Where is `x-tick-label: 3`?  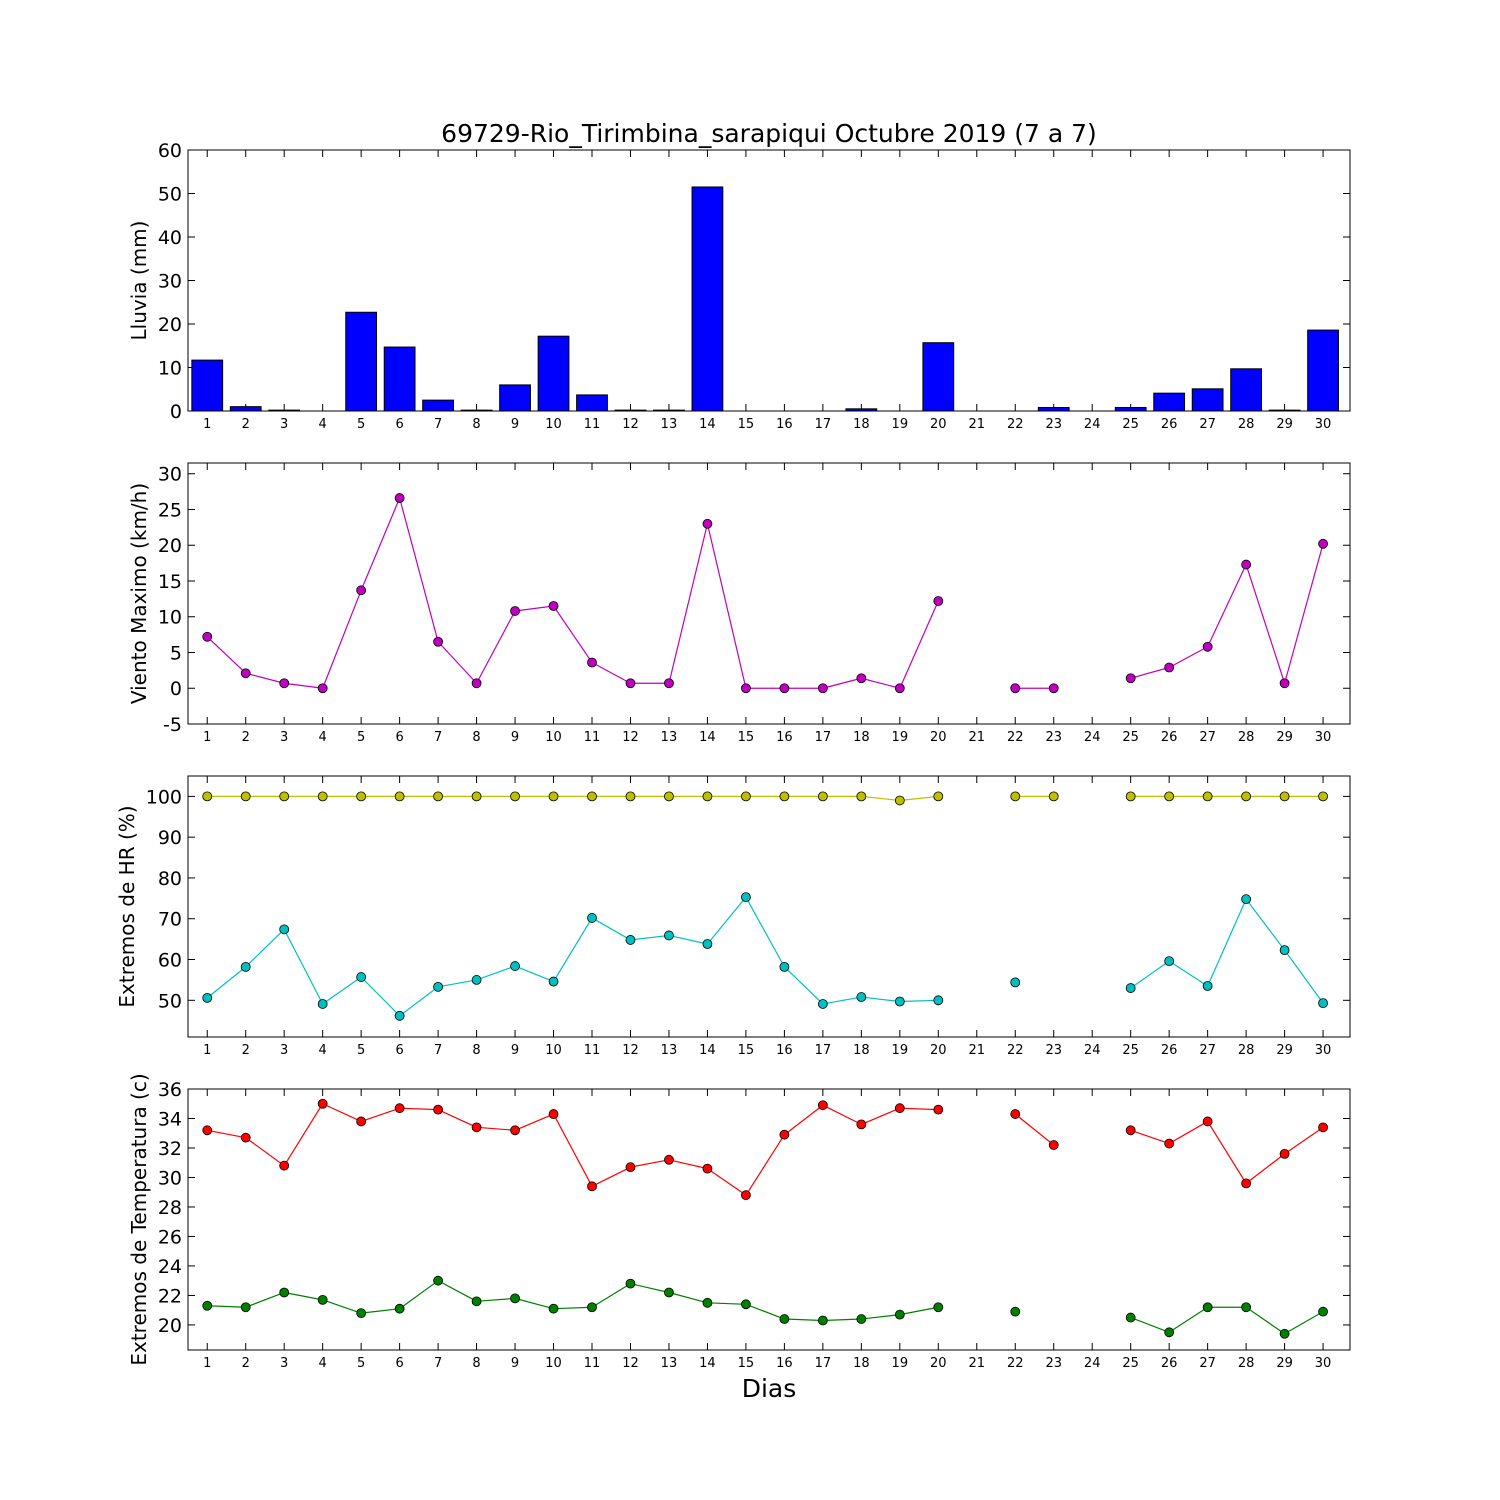 x-tick-label: 3 is located at coordinates (284, 424).